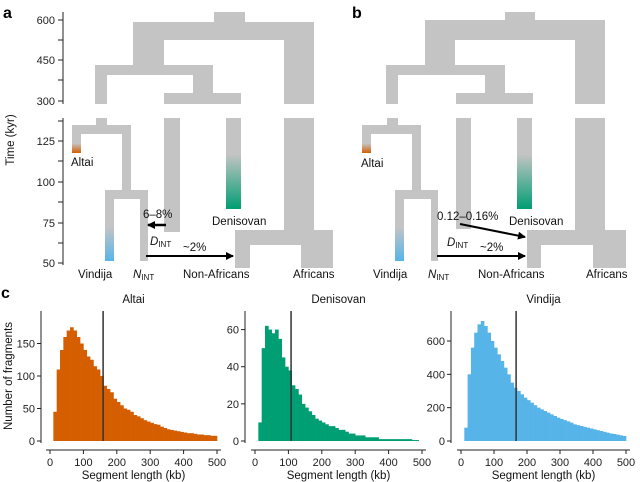  Describe the element at coordinates (494, 463) in the screenshot. I see `x-tick-label: 100` at that location.